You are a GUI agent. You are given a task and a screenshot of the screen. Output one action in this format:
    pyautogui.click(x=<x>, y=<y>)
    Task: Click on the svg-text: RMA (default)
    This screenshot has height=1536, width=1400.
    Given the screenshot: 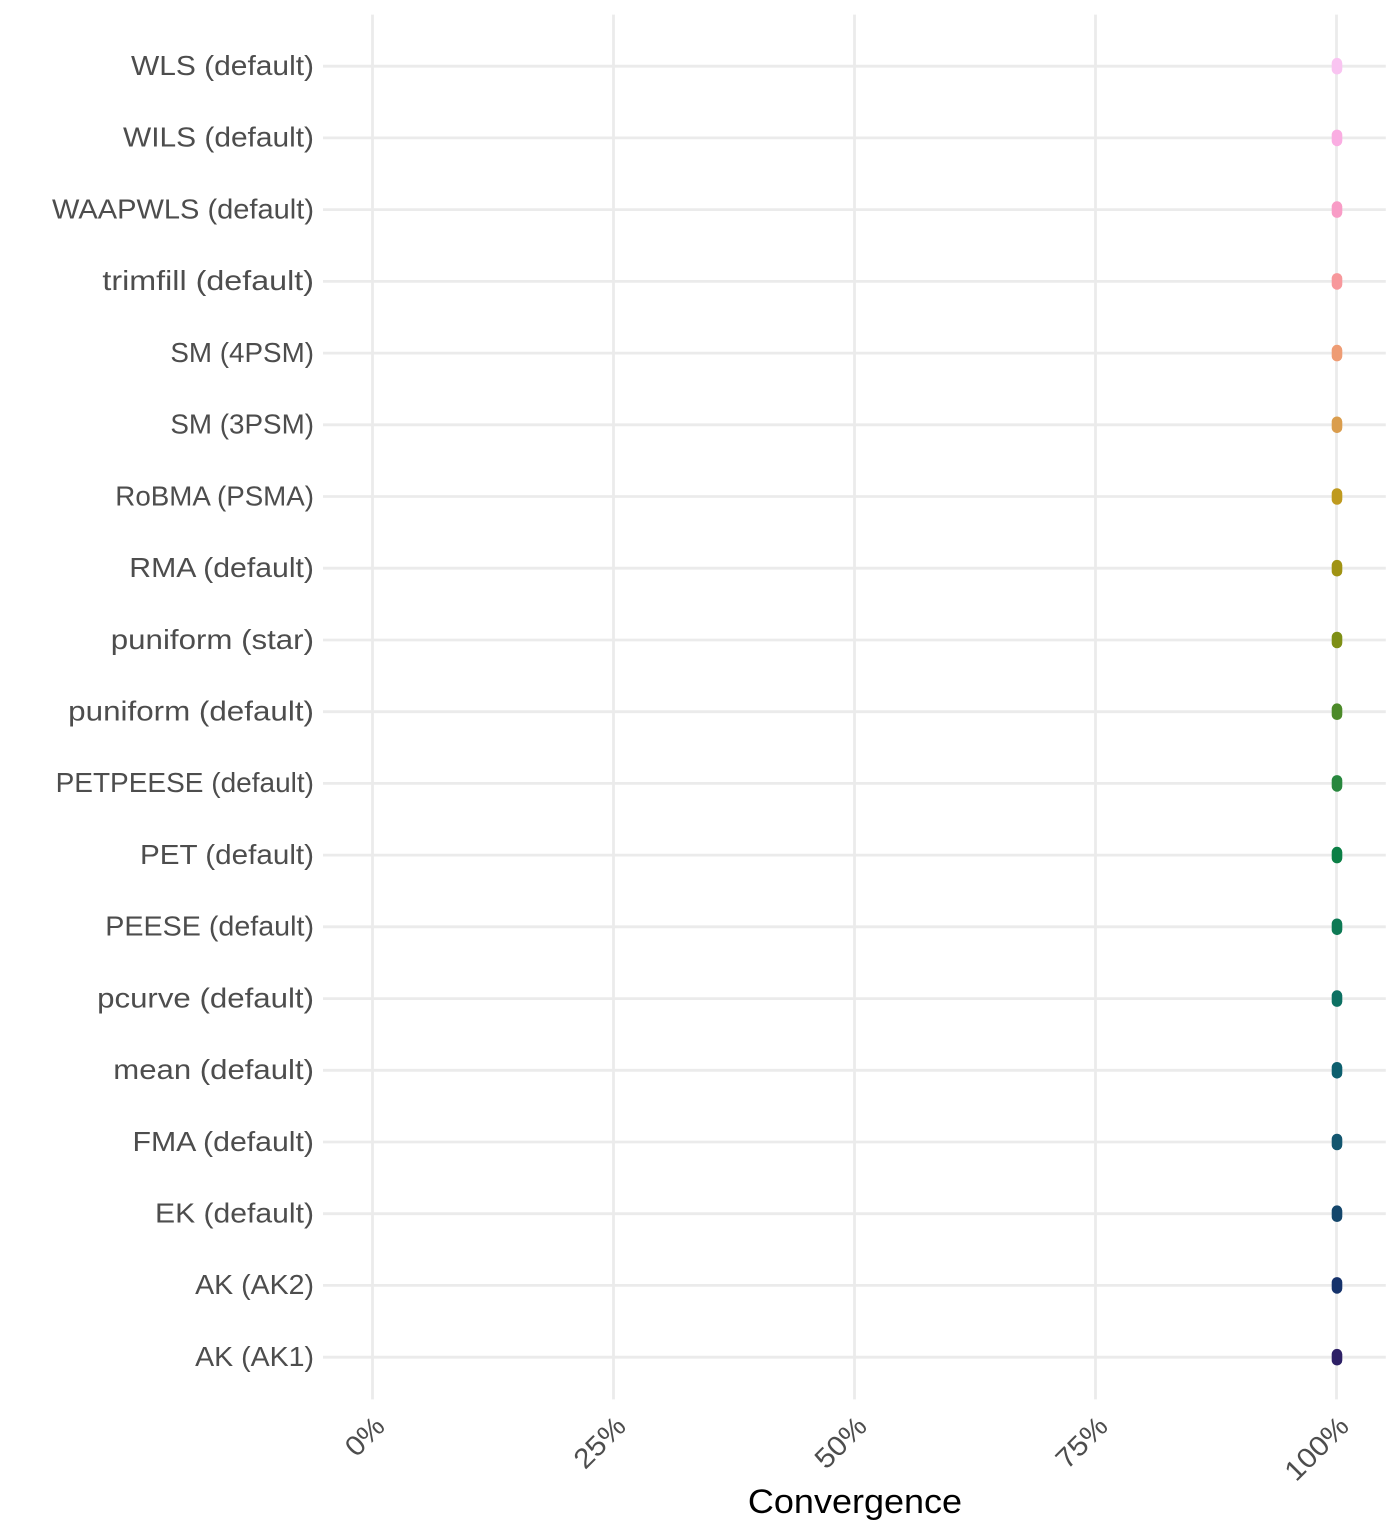 What is the action you would take?
    pyautogui.click(x=221, y=567)
    